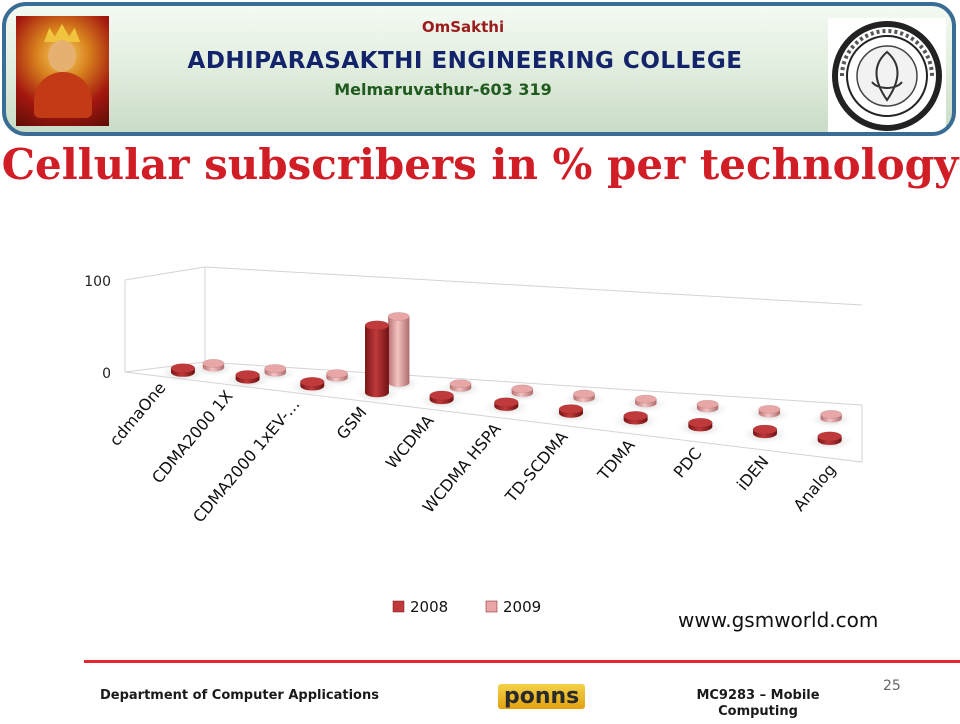 This screenshot has height=724, width=960. I want to click on page-number: 25, so click(892, 686).